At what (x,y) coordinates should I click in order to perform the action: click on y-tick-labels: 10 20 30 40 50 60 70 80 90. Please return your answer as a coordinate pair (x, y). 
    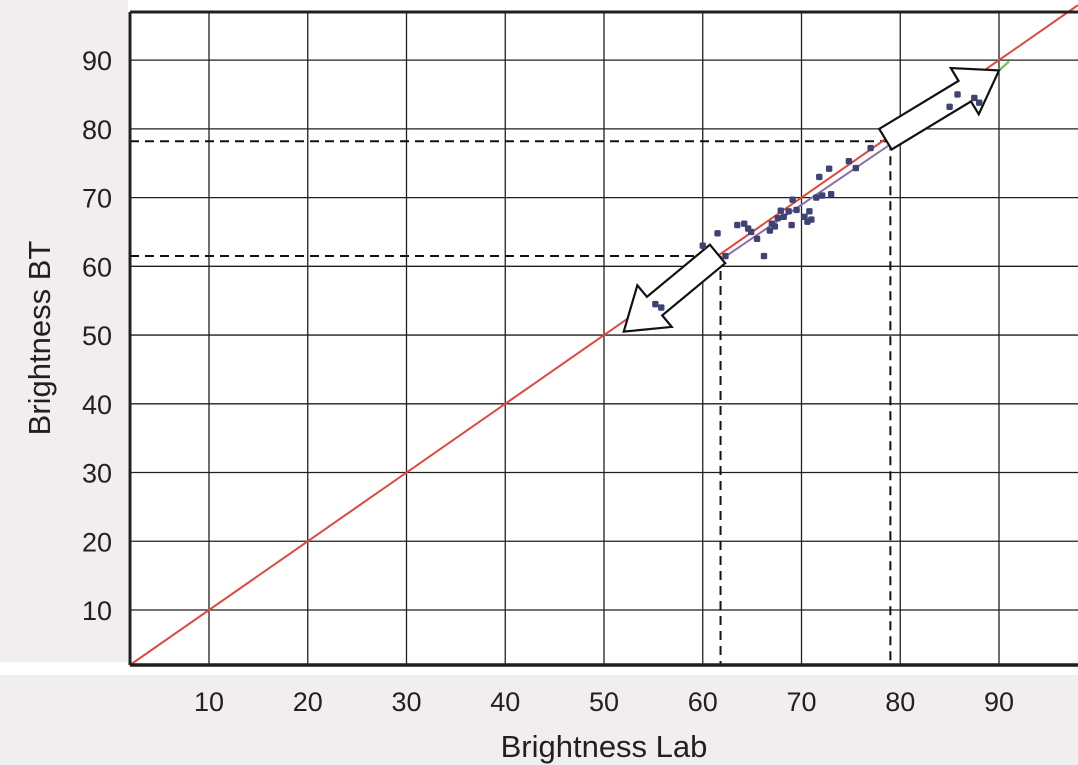
    Looking at the image, I should click on (97, 336).